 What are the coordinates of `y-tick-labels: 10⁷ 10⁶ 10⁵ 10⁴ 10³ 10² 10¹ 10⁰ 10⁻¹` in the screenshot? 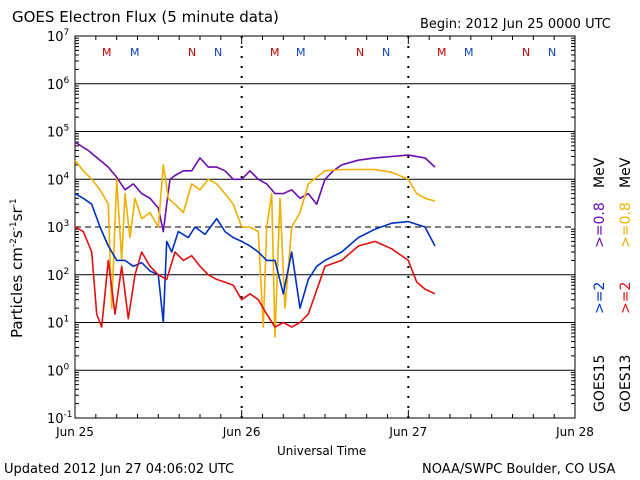 It's located at (60, 227).